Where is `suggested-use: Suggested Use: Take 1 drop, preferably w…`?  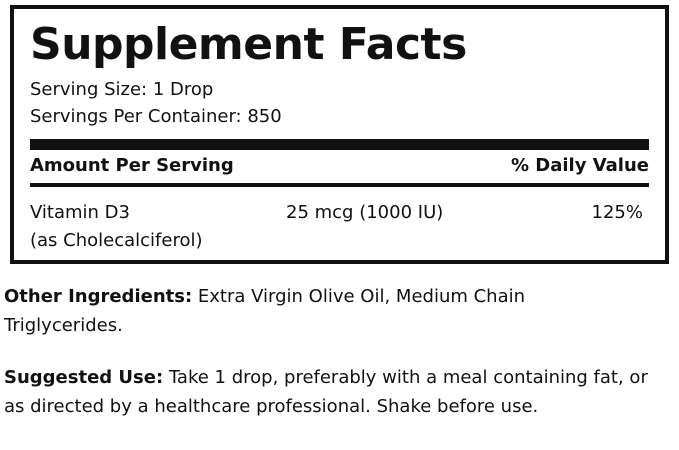 suggested-use: Suggested Use: Take 1 drop, preferably w… is located at coordinates (329, 392).